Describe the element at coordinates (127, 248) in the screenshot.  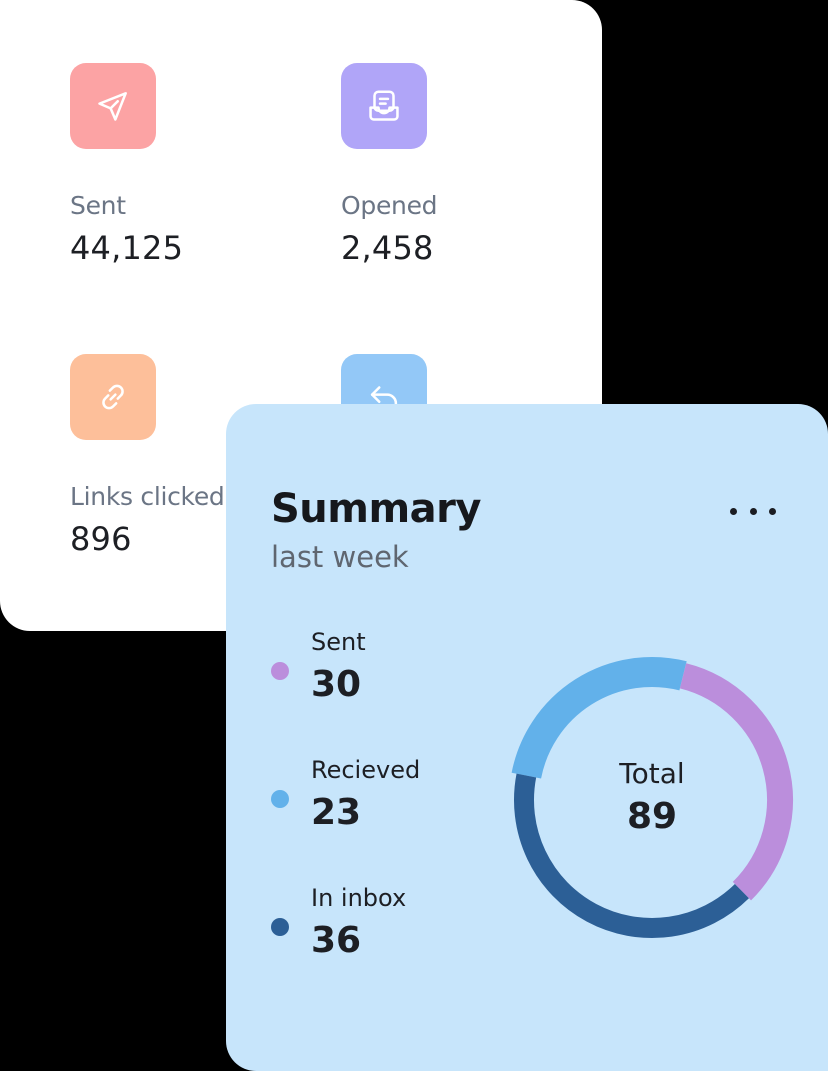
I see `stat-value: 44,125` at that location.